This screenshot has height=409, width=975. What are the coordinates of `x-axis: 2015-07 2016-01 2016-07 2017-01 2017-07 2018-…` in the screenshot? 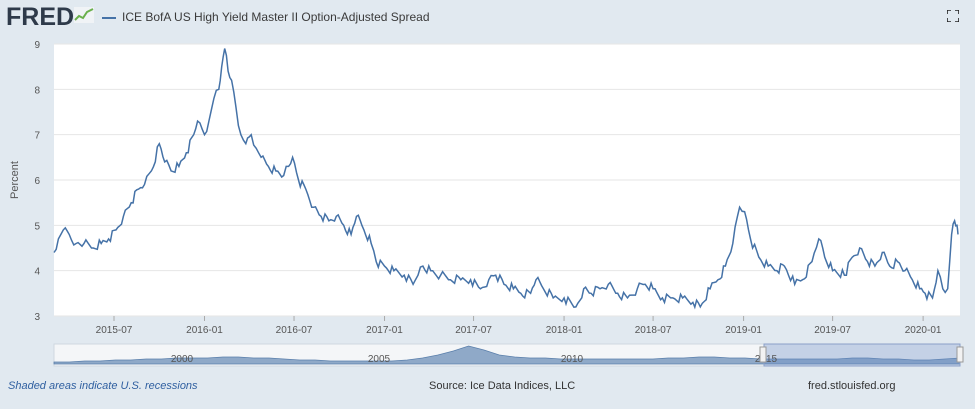 It's located at (519, 326).